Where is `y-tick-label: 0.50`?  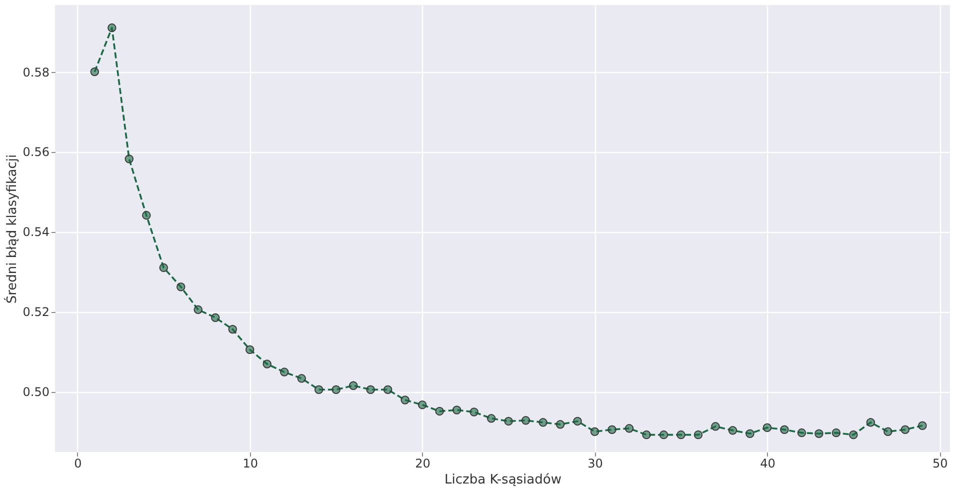
y-tick-label: 0.50 is located at coordinates (36, 392).